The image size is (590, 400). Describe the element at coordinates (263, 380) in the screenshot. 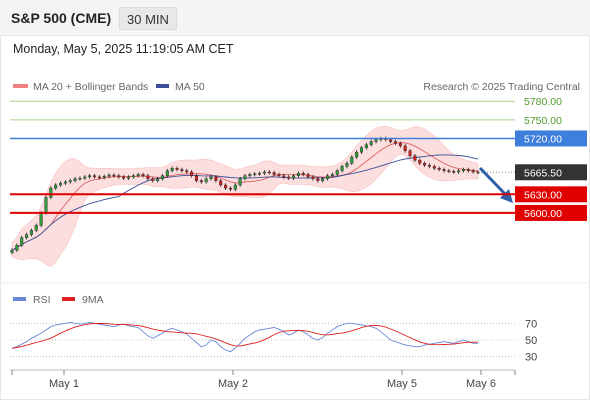

I see `x-axis: May 1 May 2 May 5 May 6` at that location.